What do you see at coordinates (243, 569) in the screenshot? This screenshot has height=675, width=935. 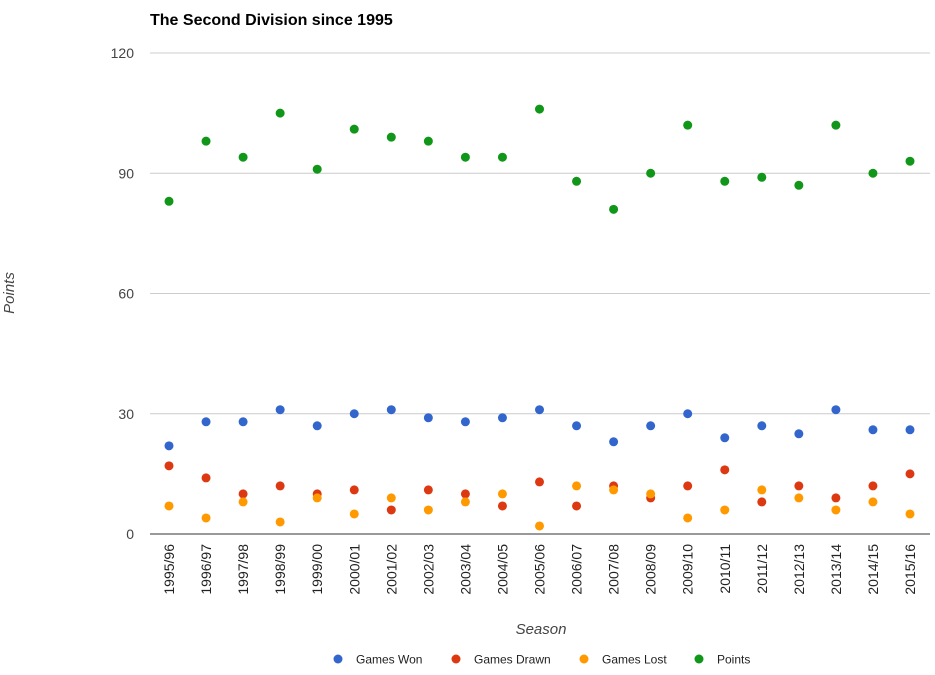 I see `x-tick-label: 1997/98` at bounding box center [243, 569].